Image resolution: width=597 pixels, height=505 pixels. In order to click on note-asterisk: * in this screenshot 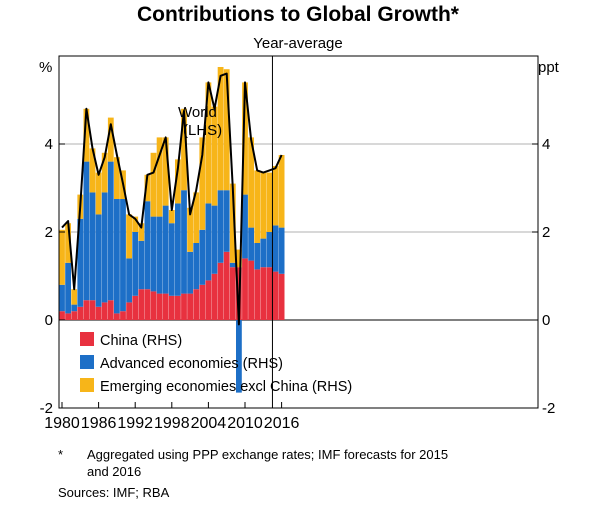, I will do `click(60, 454)`.